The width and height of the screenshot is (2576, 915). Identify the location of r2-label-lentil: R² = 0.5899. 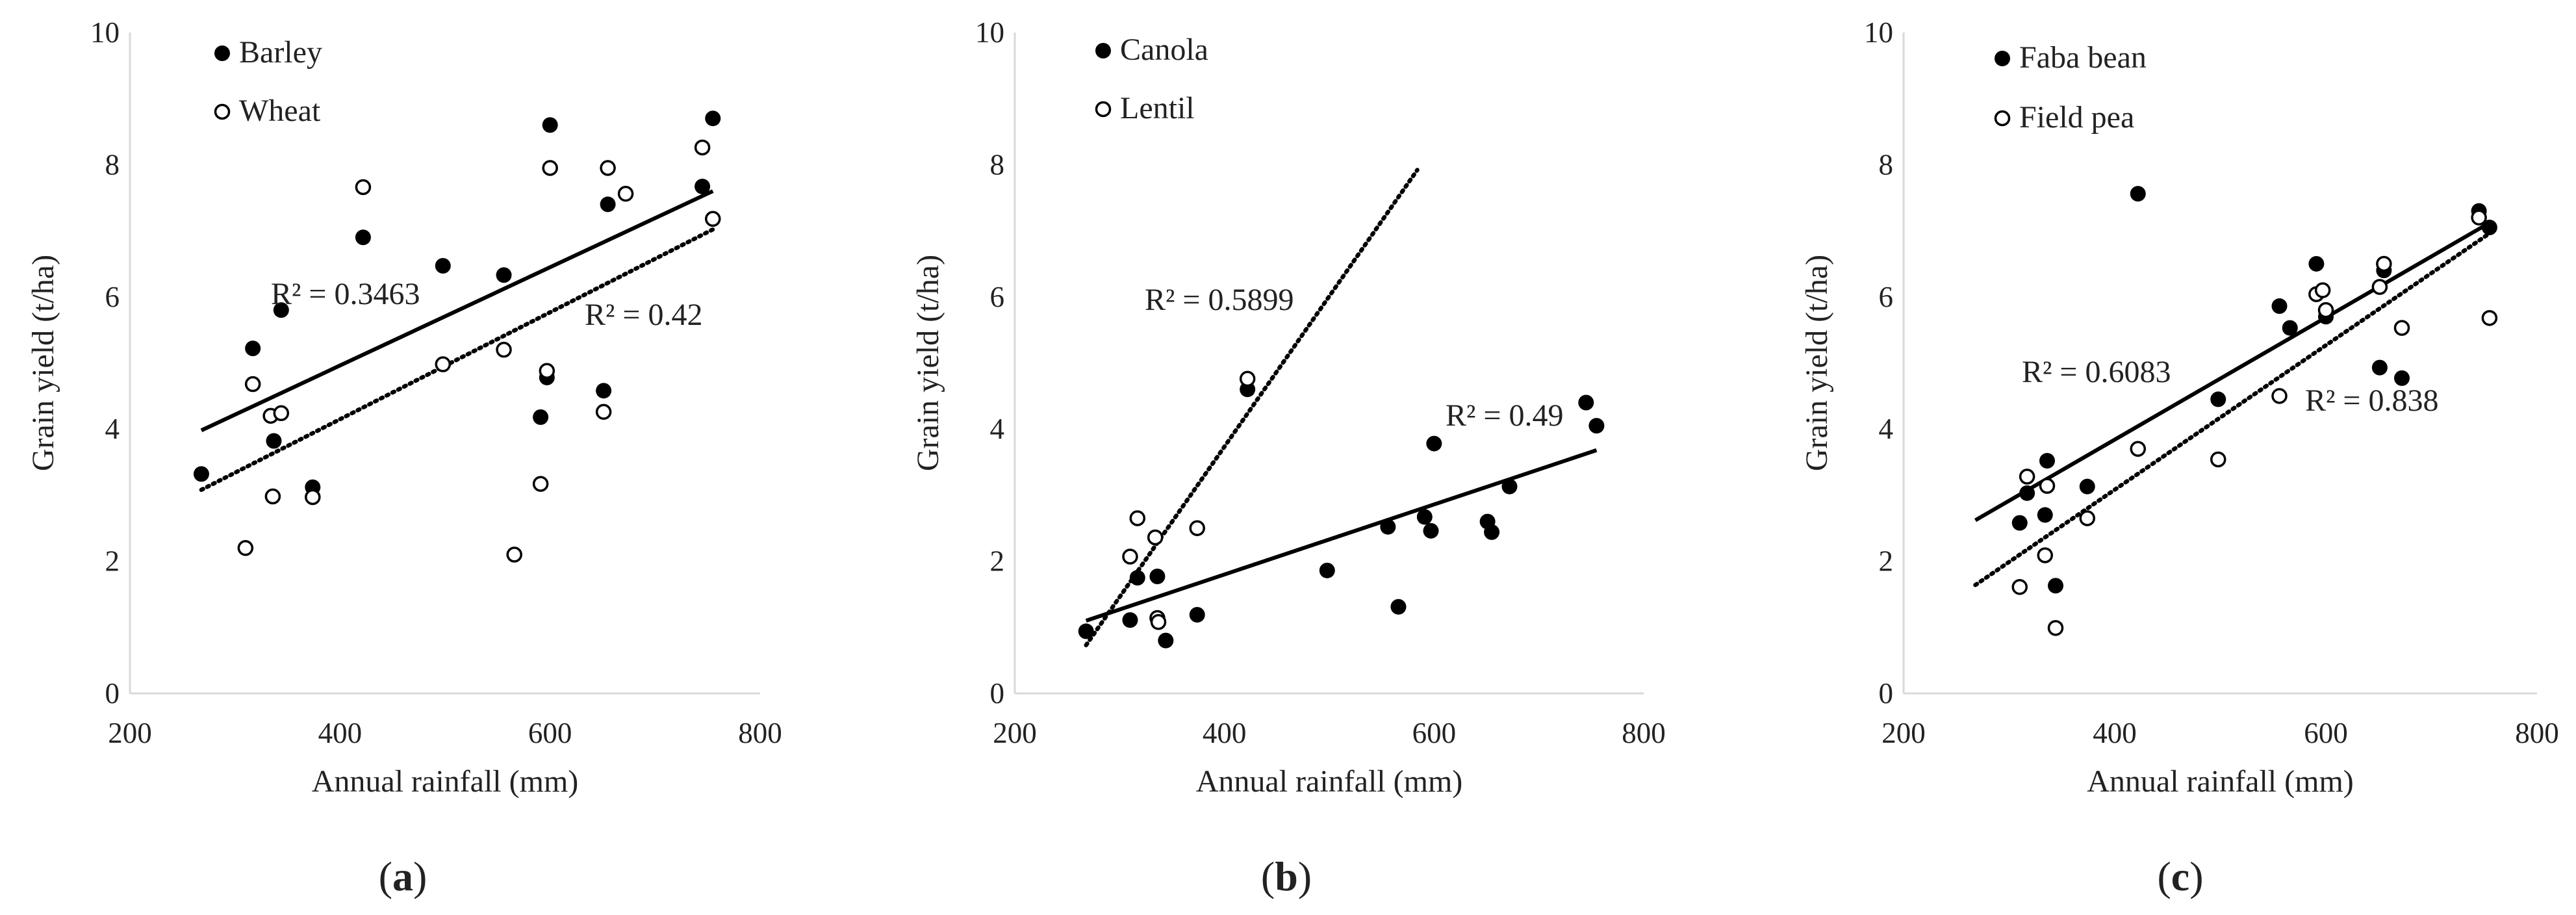
(1219, 300).